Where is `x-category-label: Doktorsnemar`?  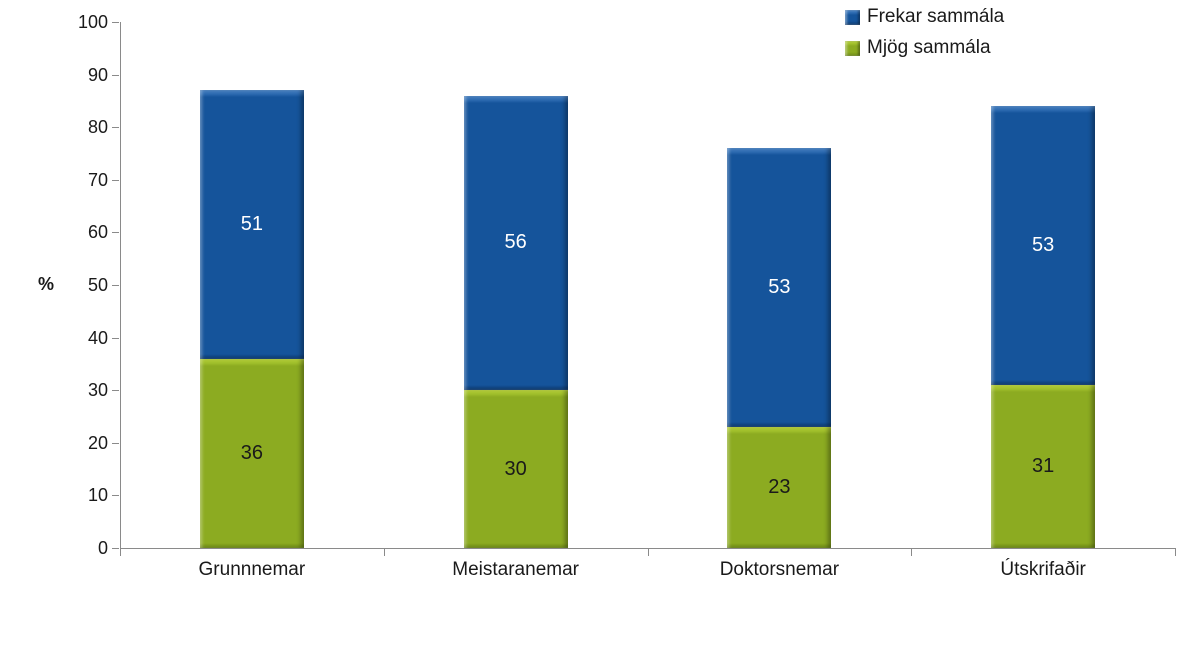 x-category-label: Doktorsnemar is located at coordinates (779, 569).